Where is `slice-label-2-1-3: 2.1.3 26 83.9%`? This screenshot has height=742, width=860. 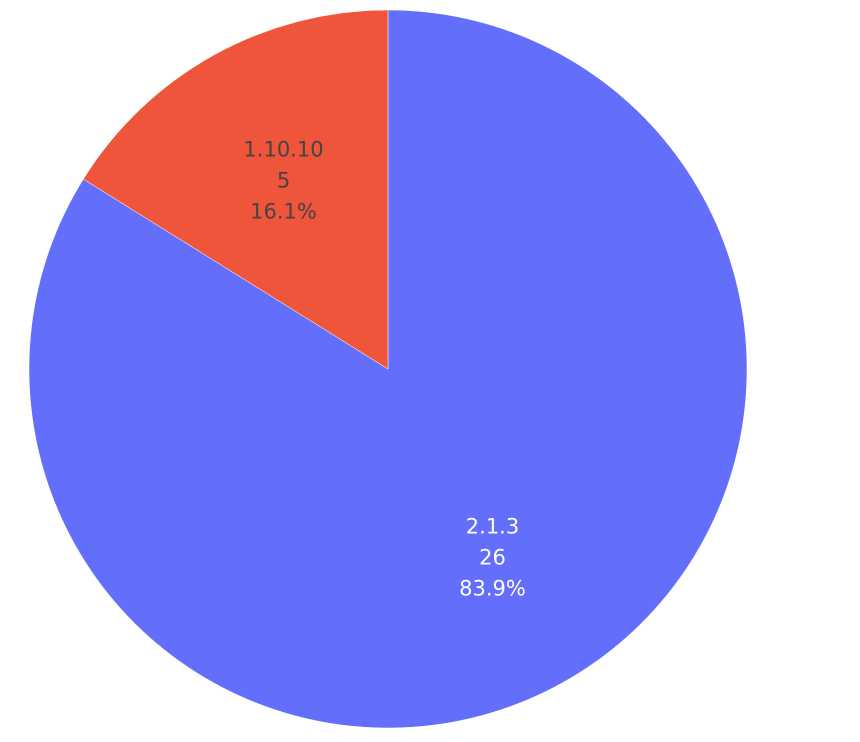
slice-label-2-1-3: 2.1.3 26 83.9% is located at coordinates (492, 557).